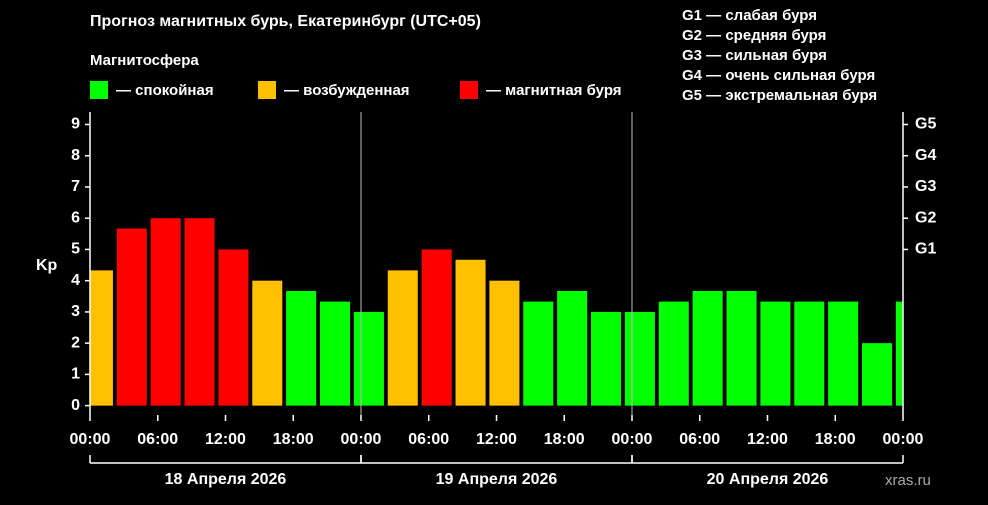 The height and width of the screenshot is (505, 988). Describe the element at coordinates (925, 249) in the screenshot. I see `y2-tick-label: G1` at that location.